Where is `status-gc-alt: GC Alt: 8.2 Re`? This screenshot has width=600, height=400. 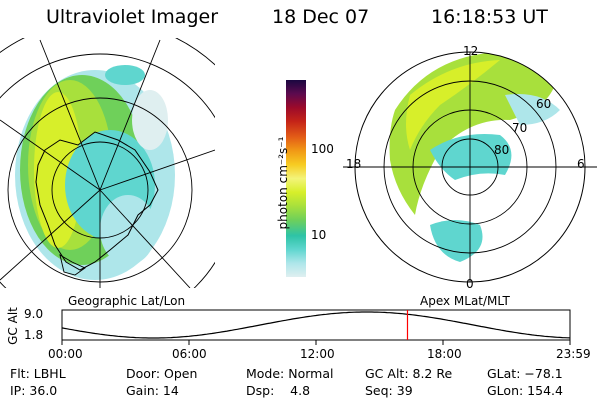
status-gc-alt: GC Alt: 8.2 Re is located at coordinates (409, 373).